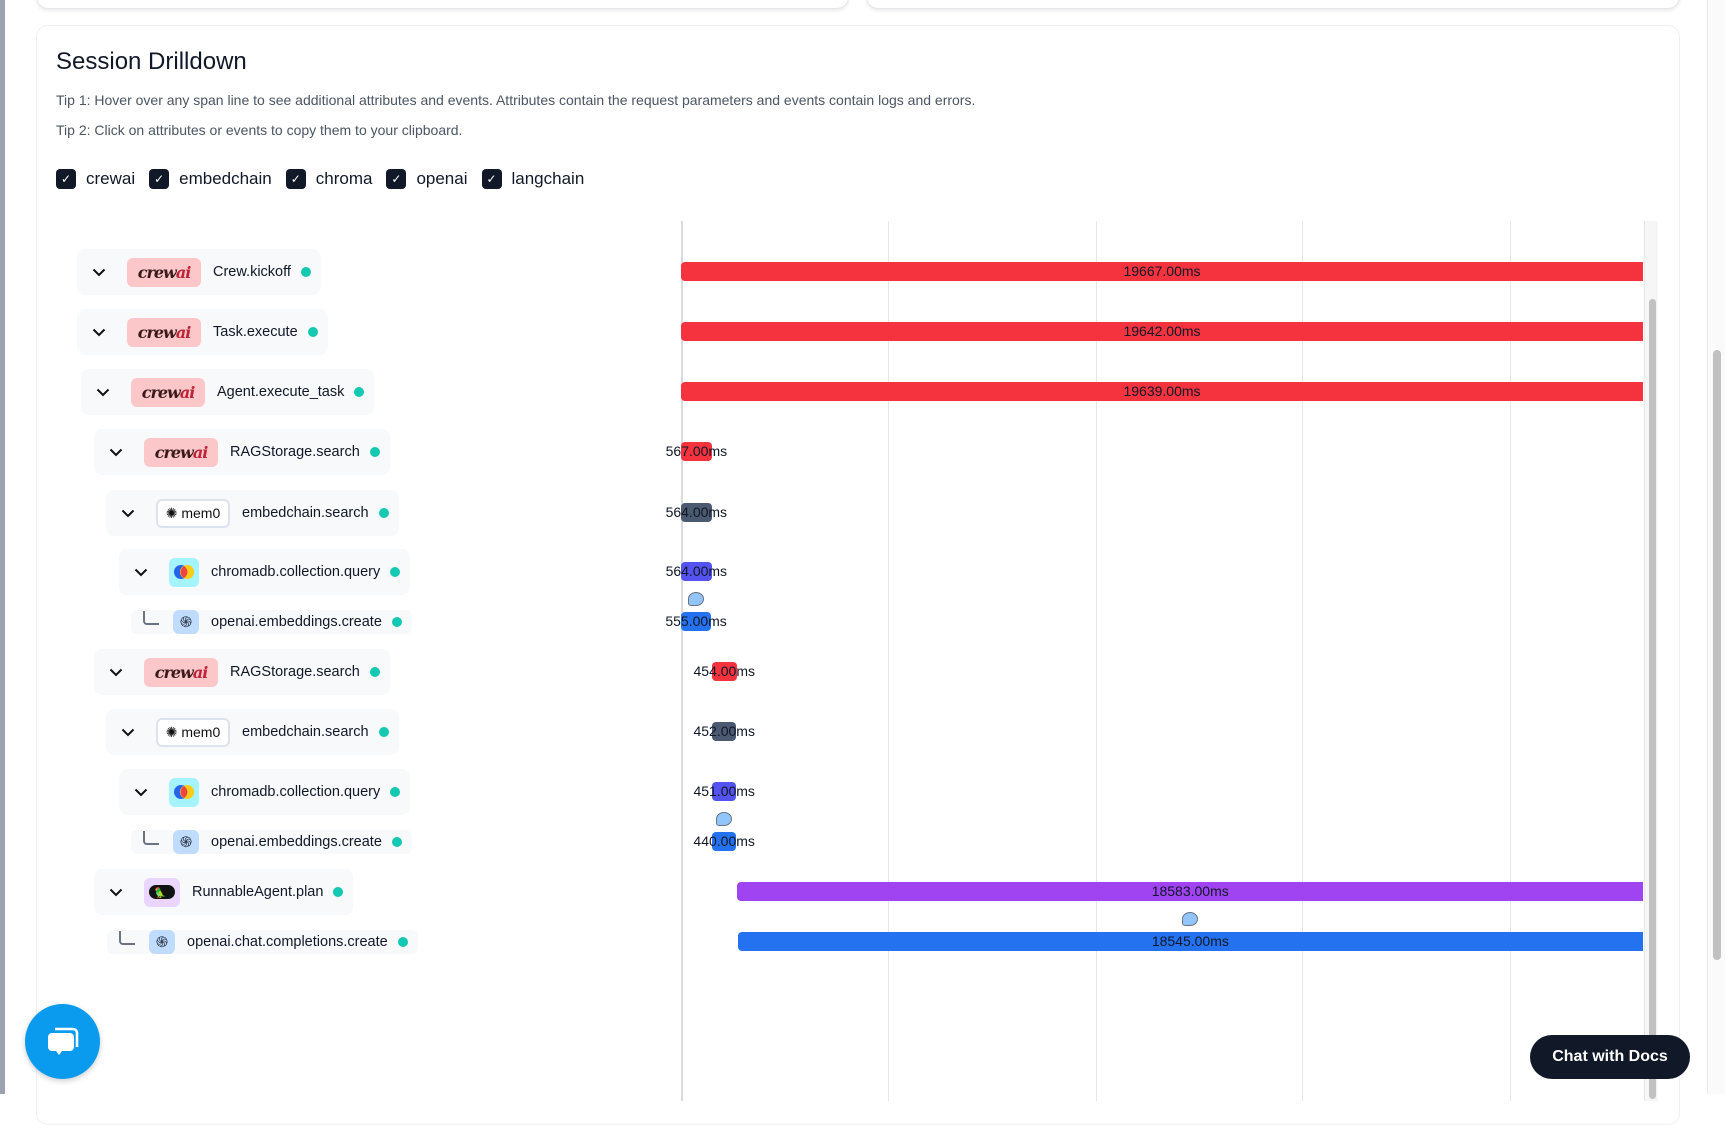 This screenshot has height=1125, width=1725. I want to click on span-row: ֍ openai.chat.completions.create, so click(262, 942).